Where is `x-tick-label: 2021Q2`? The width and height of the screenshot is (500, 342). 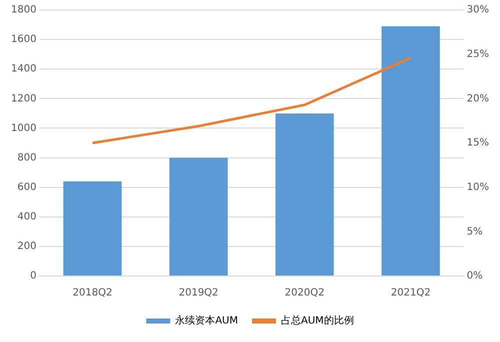
x-tick-label: 2021Q2 is located at coordinates (410, 293).